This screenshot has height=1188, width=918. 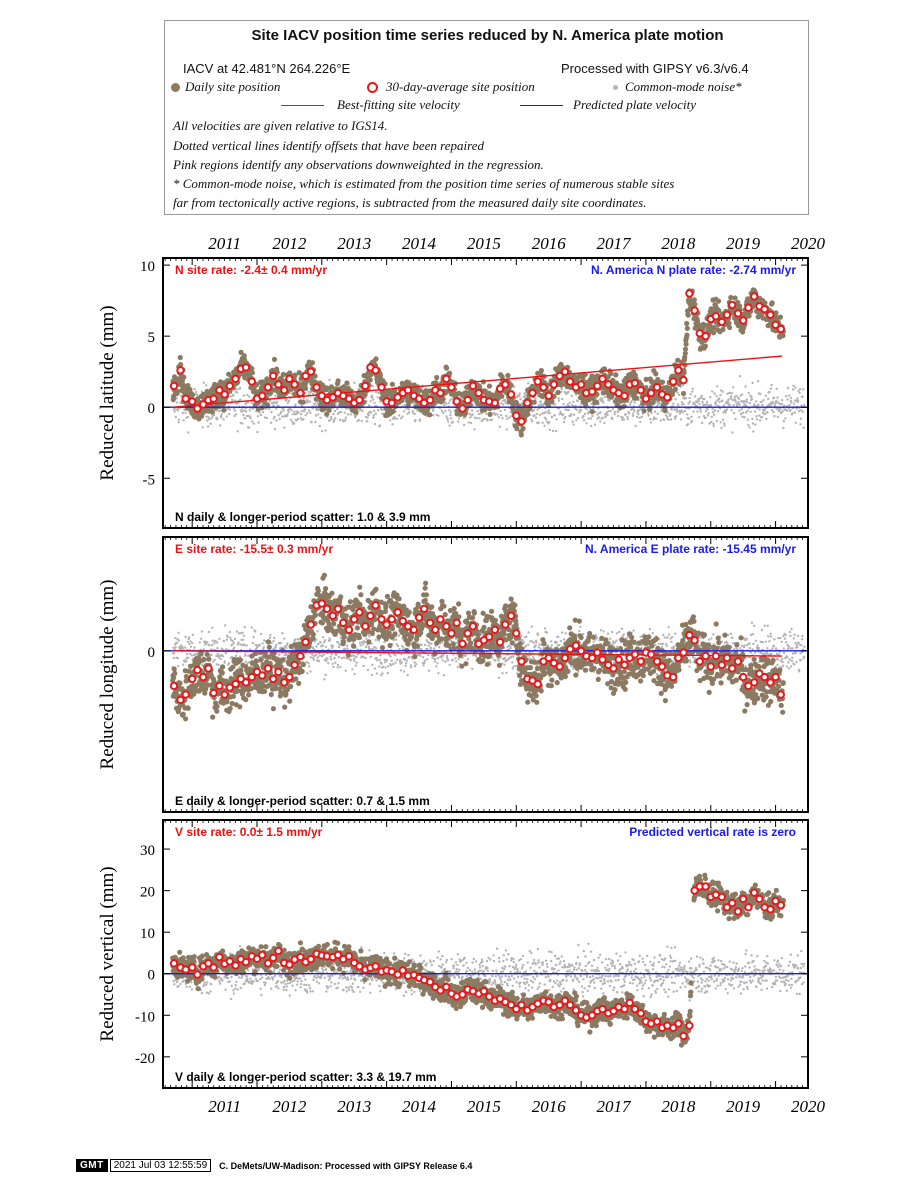 I want to click on x-tick-label: 2019, so click(x=743, y=243).